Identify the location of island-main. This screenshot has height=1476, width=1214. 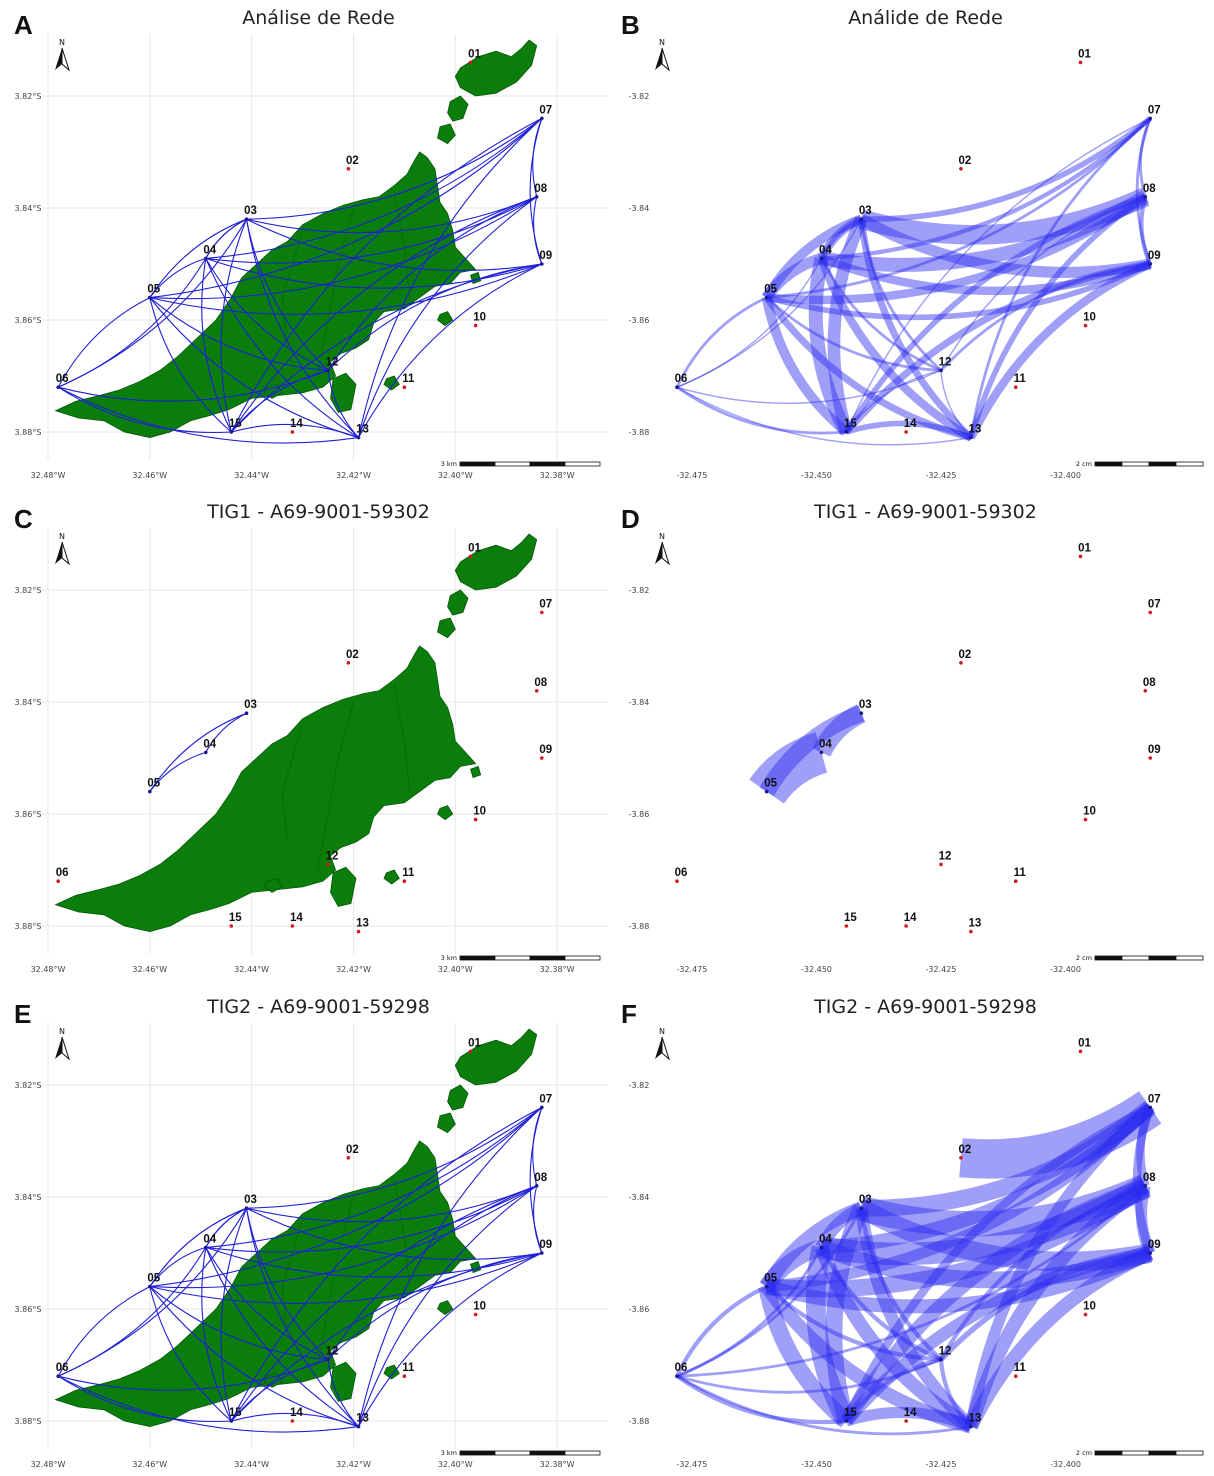
(266, 789).